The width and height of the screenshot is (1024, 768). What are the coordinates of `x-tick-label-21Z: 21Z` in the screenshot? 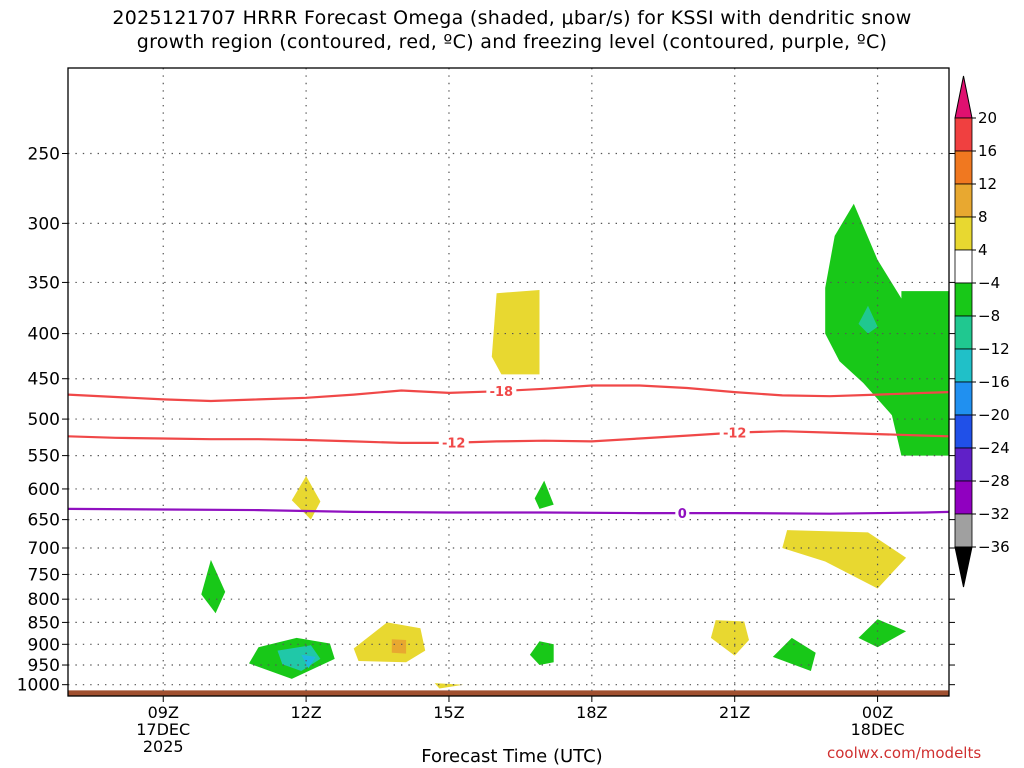 It's located at (734, 712).